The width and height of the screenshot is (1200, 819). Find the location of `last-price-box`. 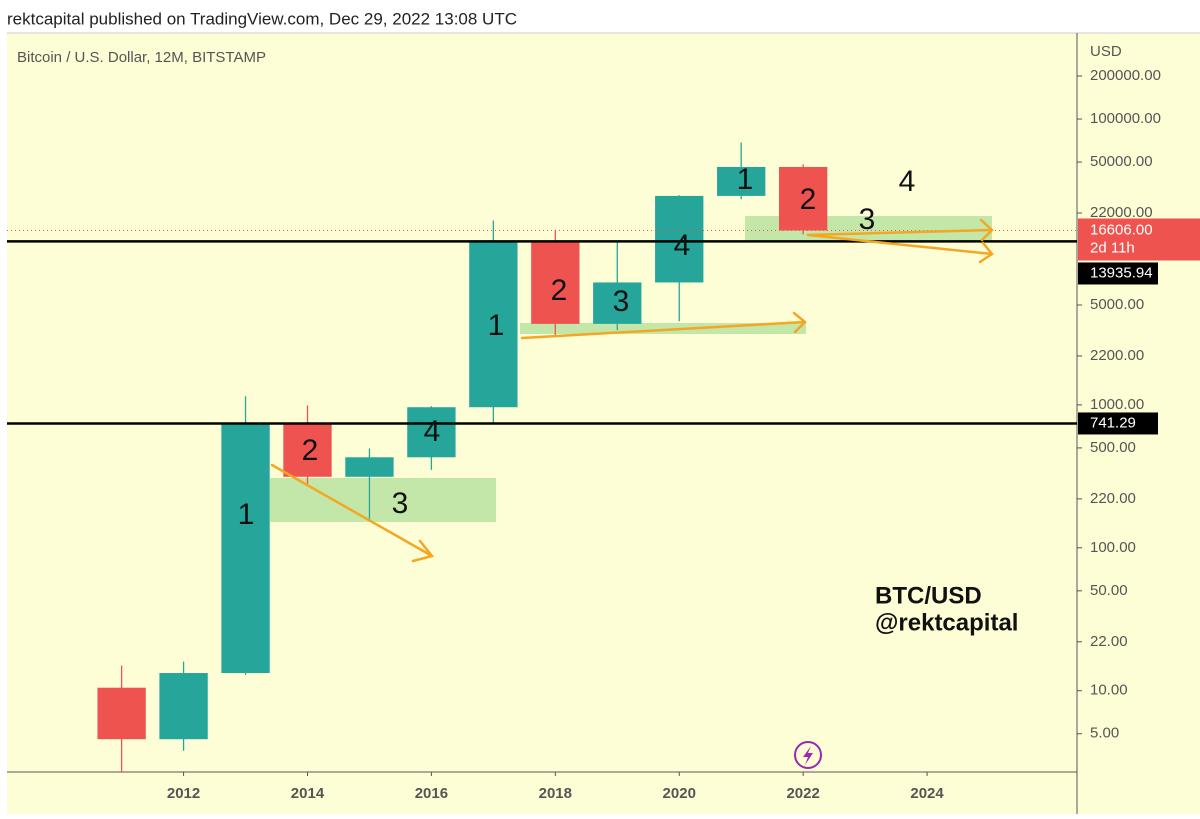

last-price-box is located at coordinates (1139, 239).